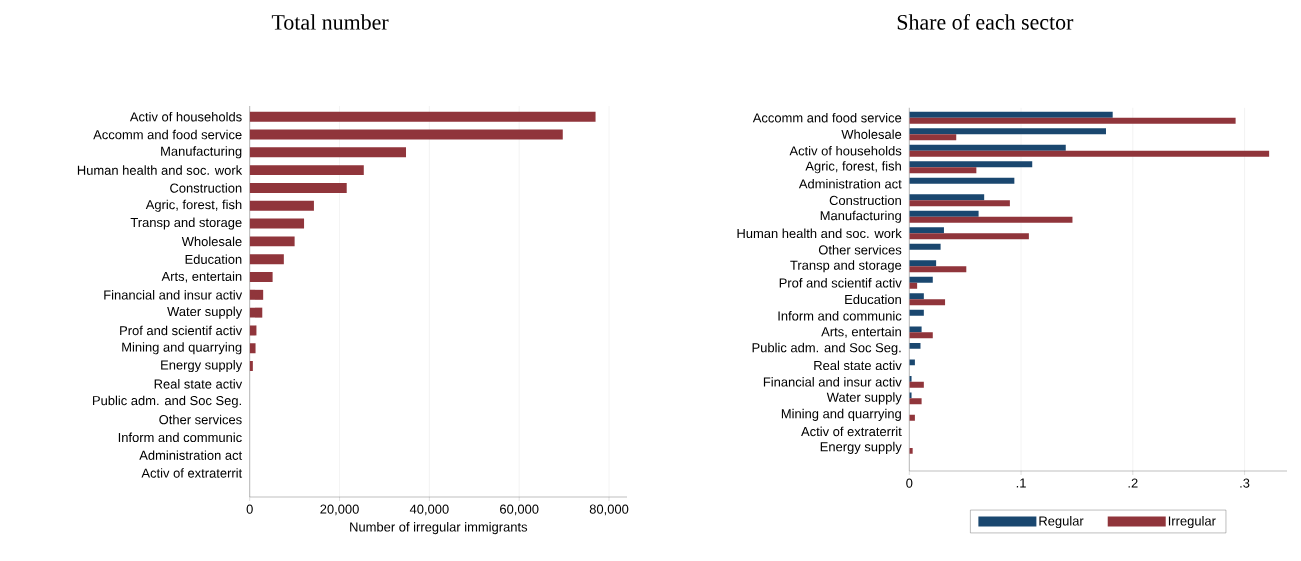 This screenshot has height=561, width=1301. Describe the element at coordinates (330, 22) in the screenshot. I see `chart-title: Total number` at that location.